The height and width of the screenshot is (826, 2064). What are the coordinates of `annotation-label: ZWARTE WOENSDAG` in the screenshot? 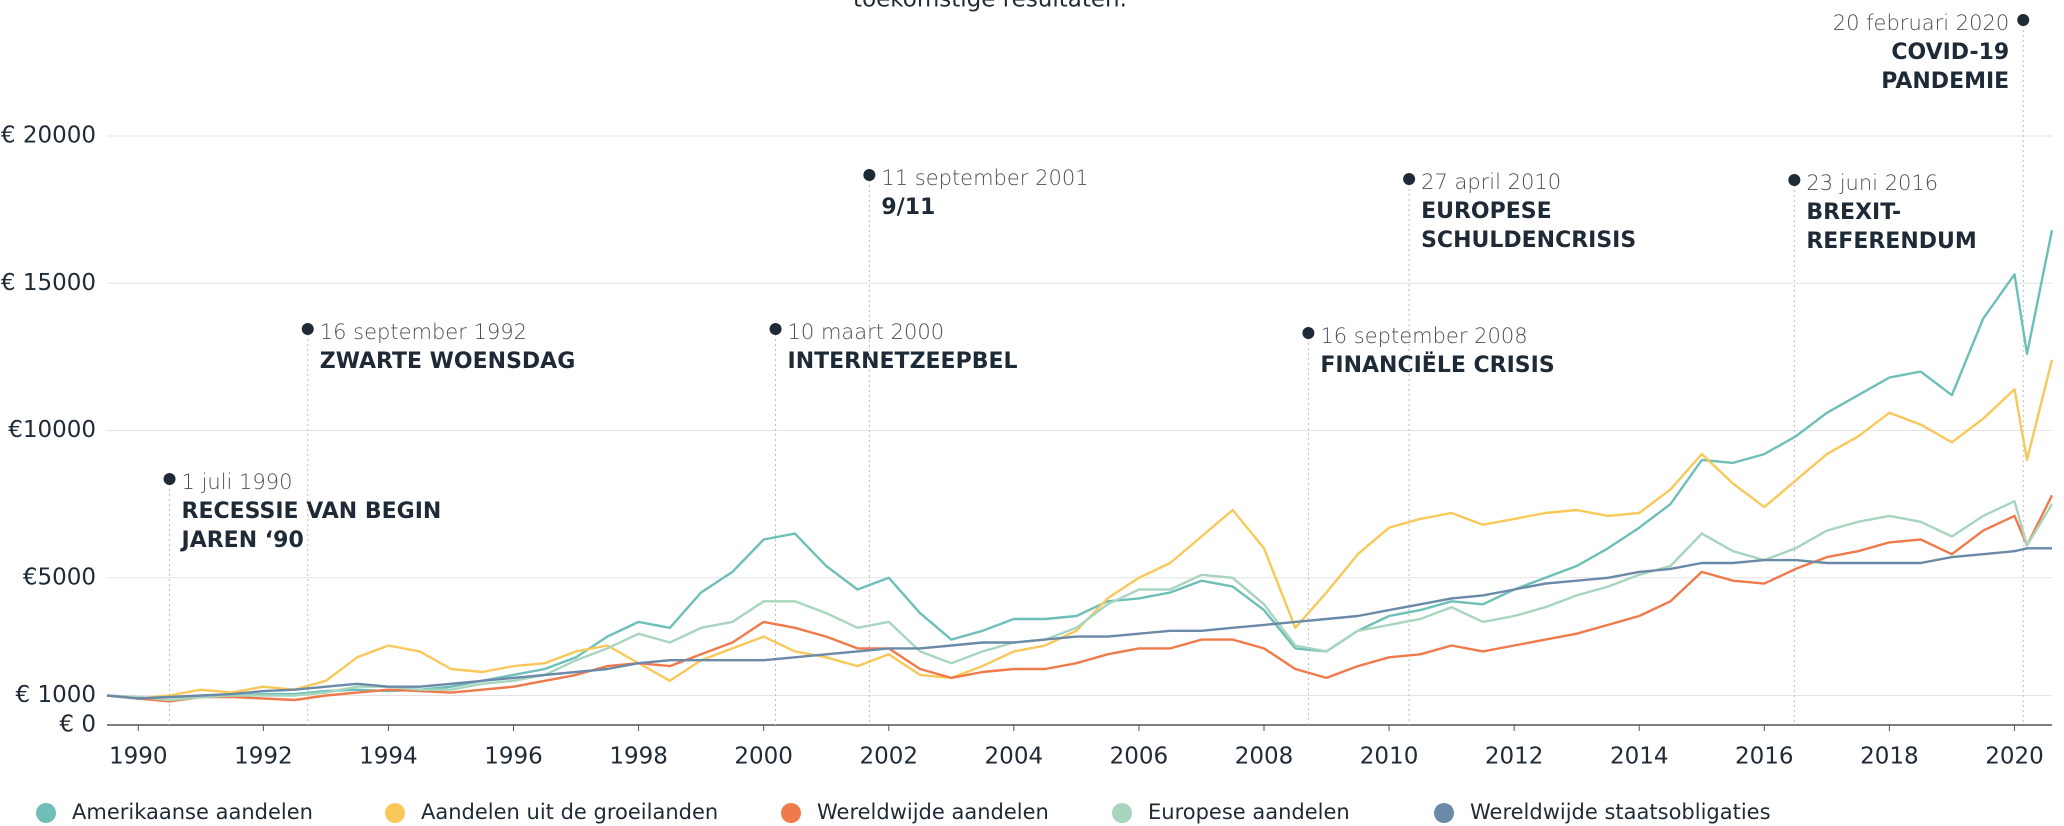 It's located at (448, 361).